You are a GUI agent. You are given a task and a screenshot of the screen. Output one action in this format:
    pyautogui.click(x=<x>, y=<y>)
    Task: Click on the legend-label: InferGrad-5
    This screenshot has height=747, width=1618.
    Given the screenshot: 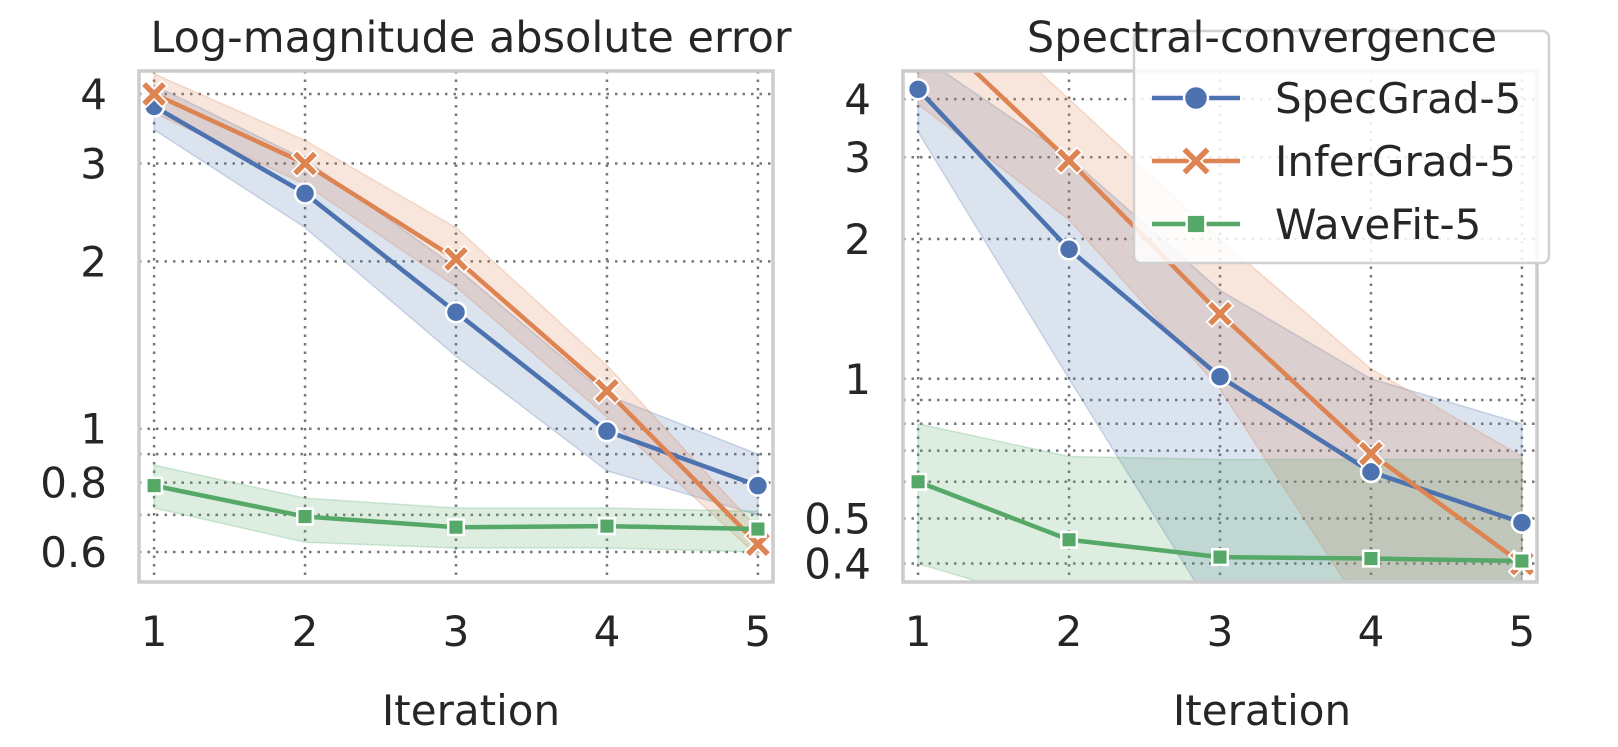 What is the action you would take?
    pyautogui.click(x=1395, y=161)
    